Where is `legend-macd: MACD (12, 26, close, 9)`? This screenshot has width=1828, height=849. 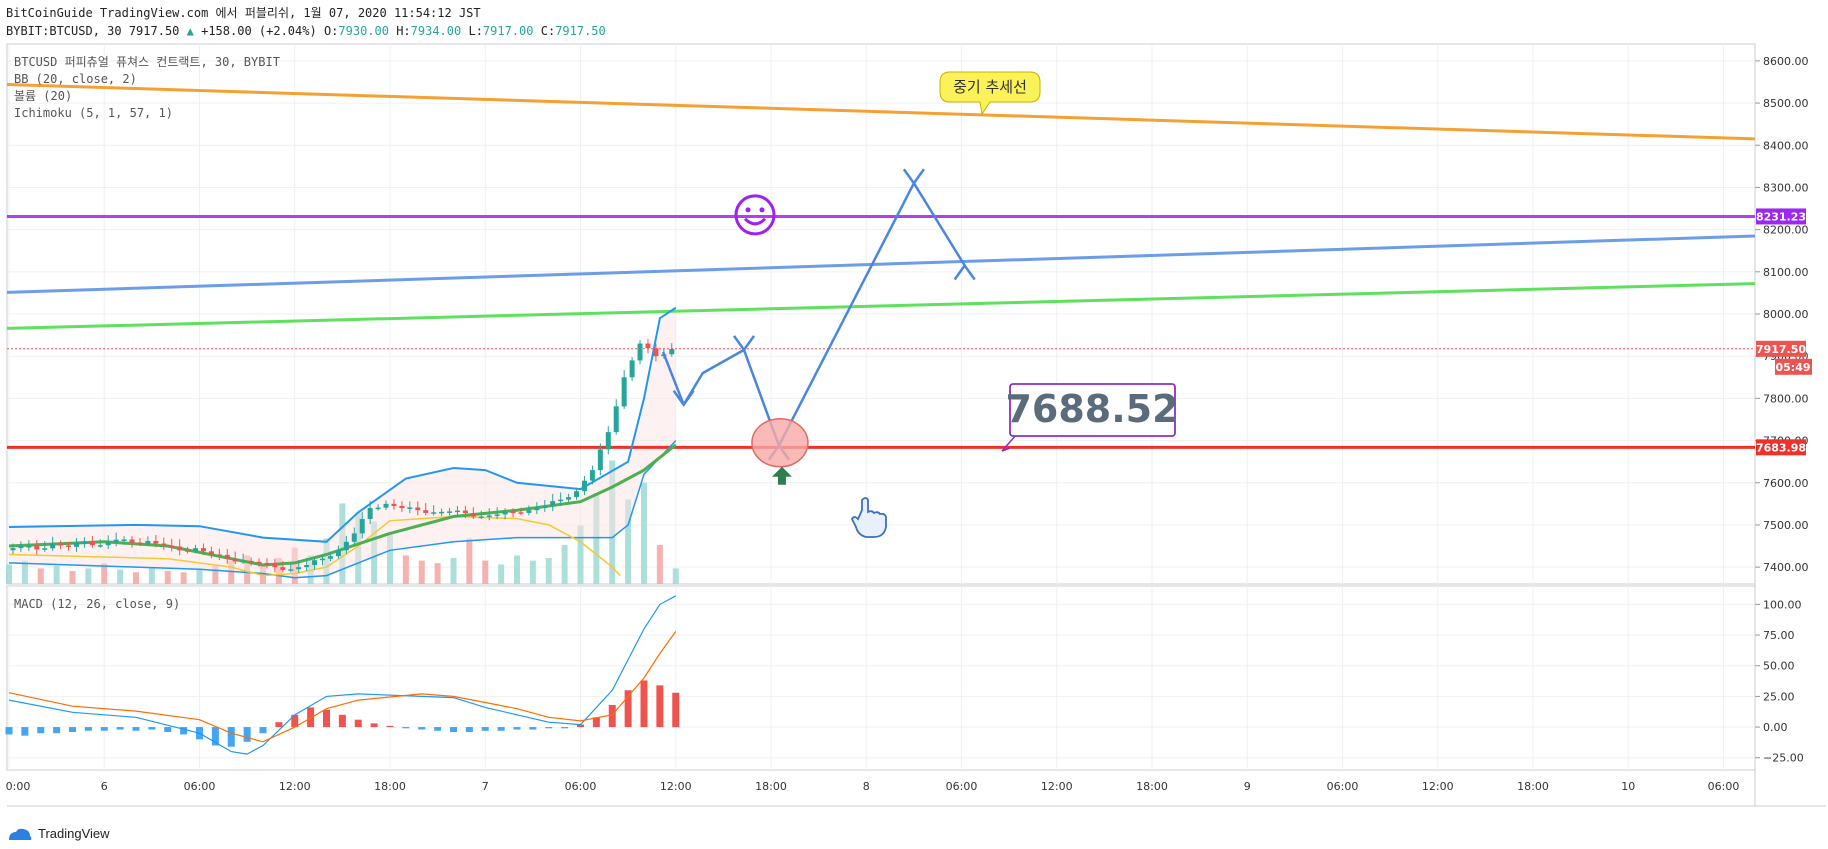
legend-macd: MACD (12, 26, close, 9) is located at coordinates (97, 604).